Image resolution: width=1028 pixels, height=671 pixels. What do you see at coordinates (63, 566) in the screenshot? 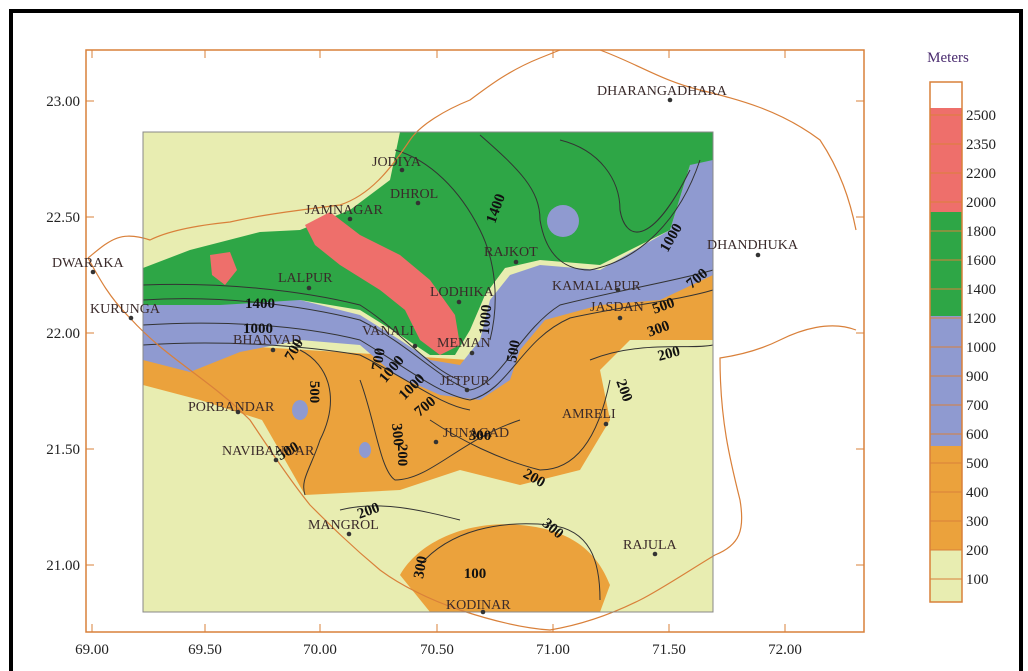
I see `y-tick-label: 21.00` at bounding box center [63, 566].